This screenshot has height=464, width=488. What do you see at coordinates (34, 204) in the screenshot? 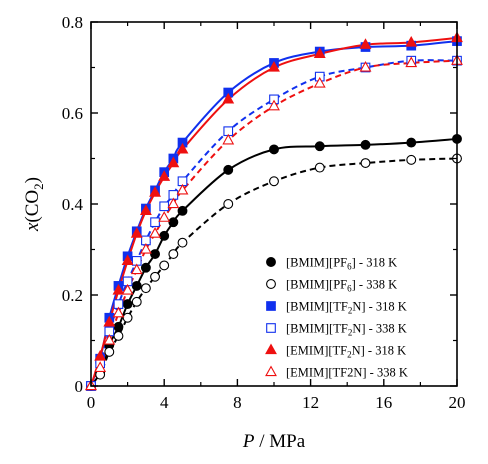
I see `y-axis-title: x(CO2)` at bounding box center [34, 204].